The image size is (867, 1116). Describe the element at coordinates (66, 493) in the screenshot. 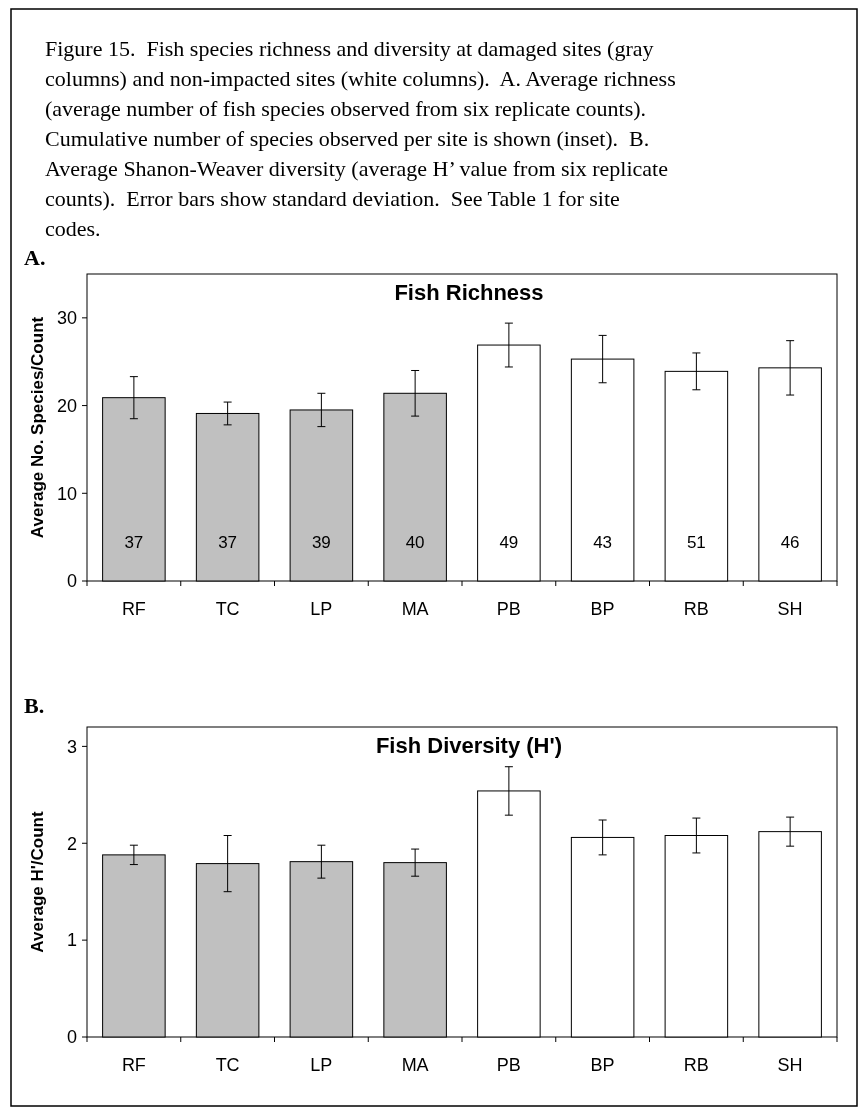

I see `y-tick-label: 10` at that location.